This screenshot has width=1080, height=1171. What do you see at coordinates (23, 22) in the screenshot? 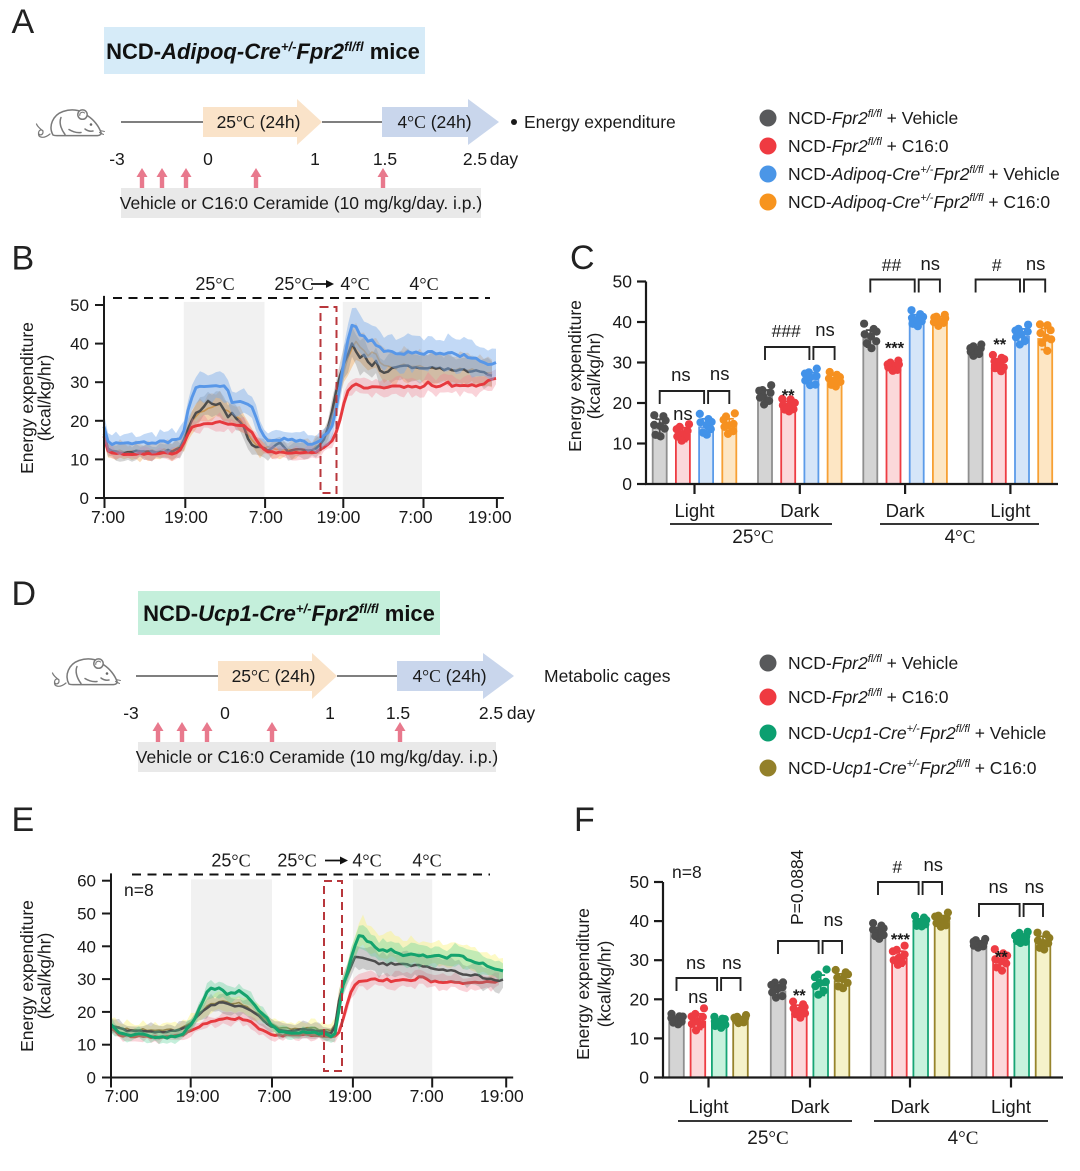
I see `svg-text: A` at bounding box center [23, 22].